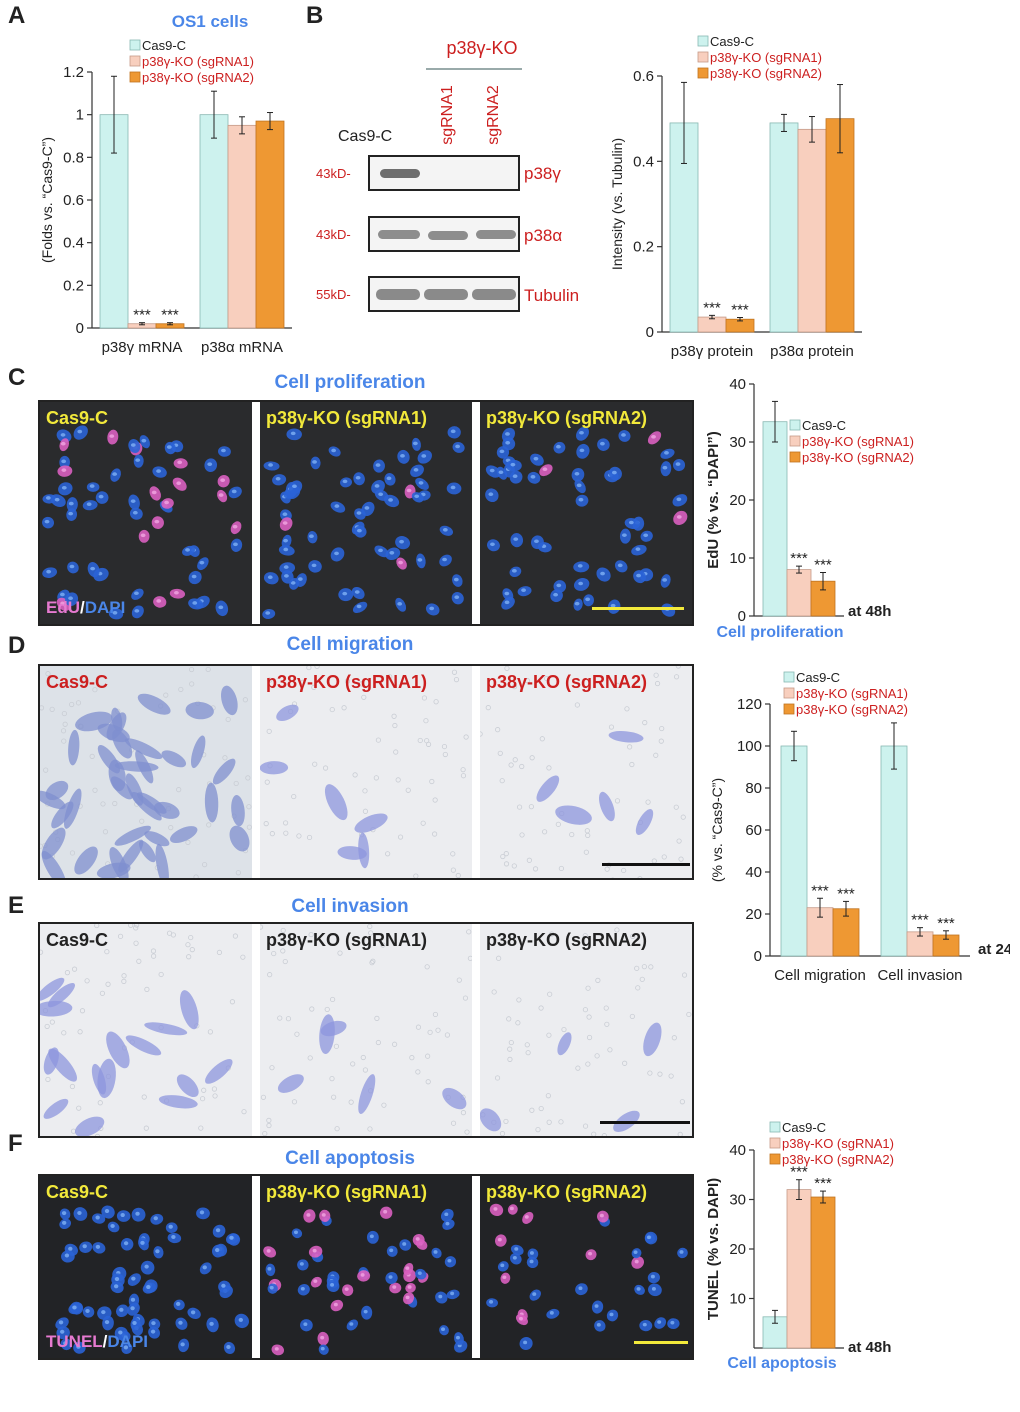 Image resolution: width=1020 pixels, height=1412 pixels. What do you see at coordinates (567, 682) in the screenshot?
I see `tile-label-sg2: p38γ-KO (sgRNA2)` at bounding box center [567, 682].